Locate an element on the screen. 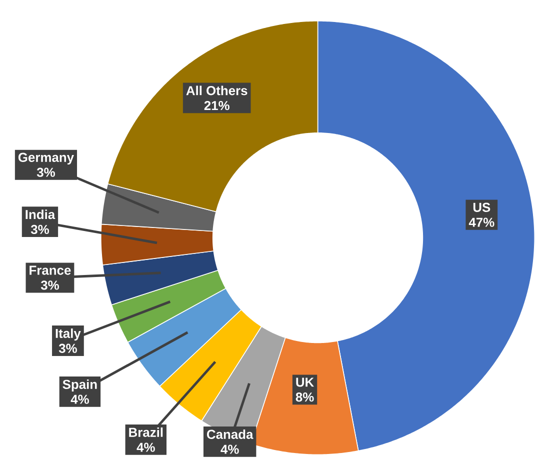 The image size is (535, 466). slice-label: Canada is located at coordinates (230, 435).